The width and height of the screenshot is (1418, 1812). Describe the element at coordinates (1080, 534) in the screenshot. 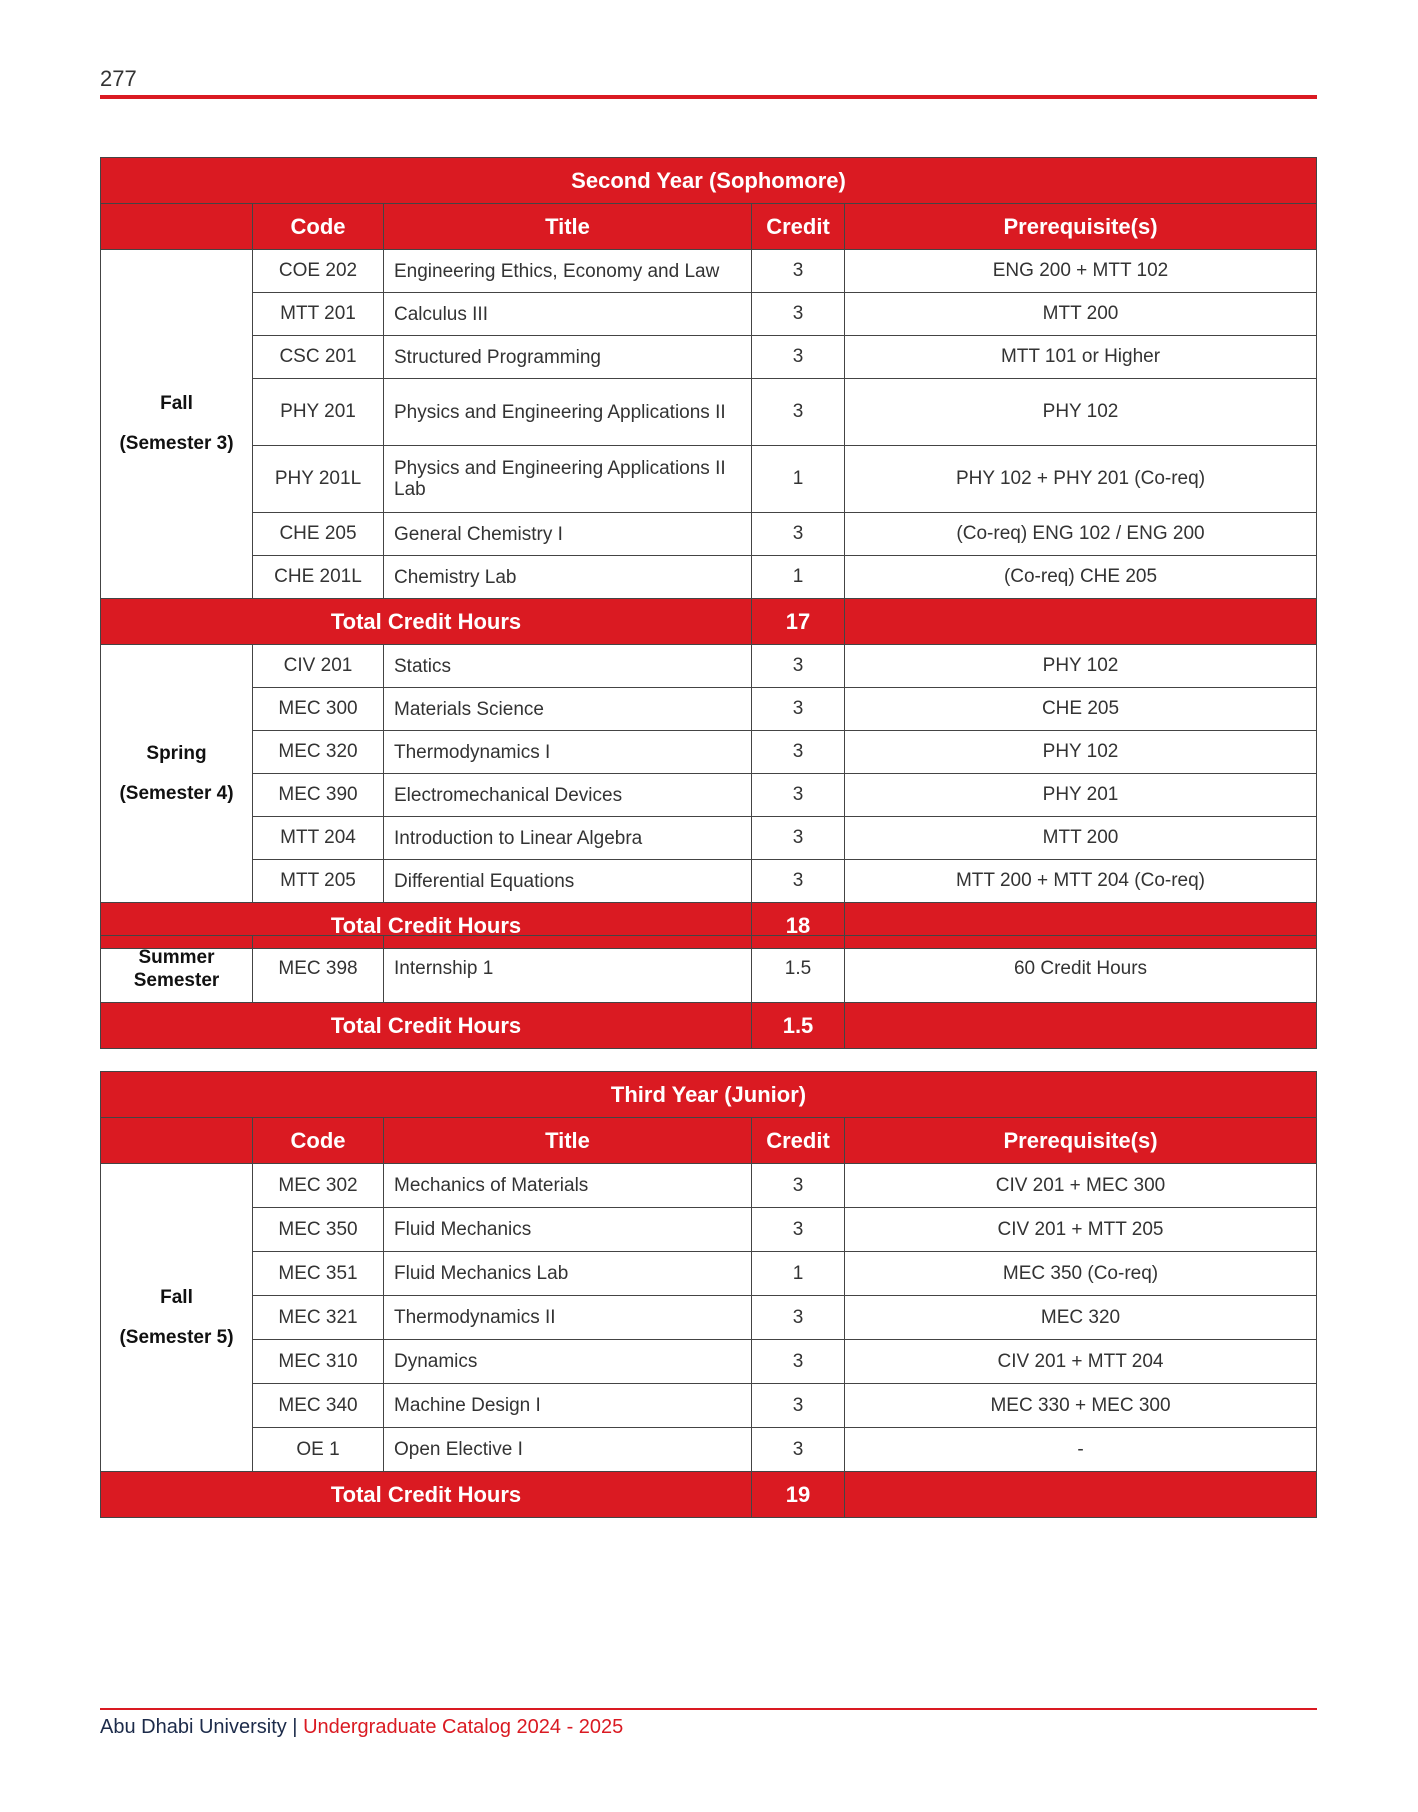

I see `course-prereq: (Co-req) ENG 102 / ENG 200` at that location.